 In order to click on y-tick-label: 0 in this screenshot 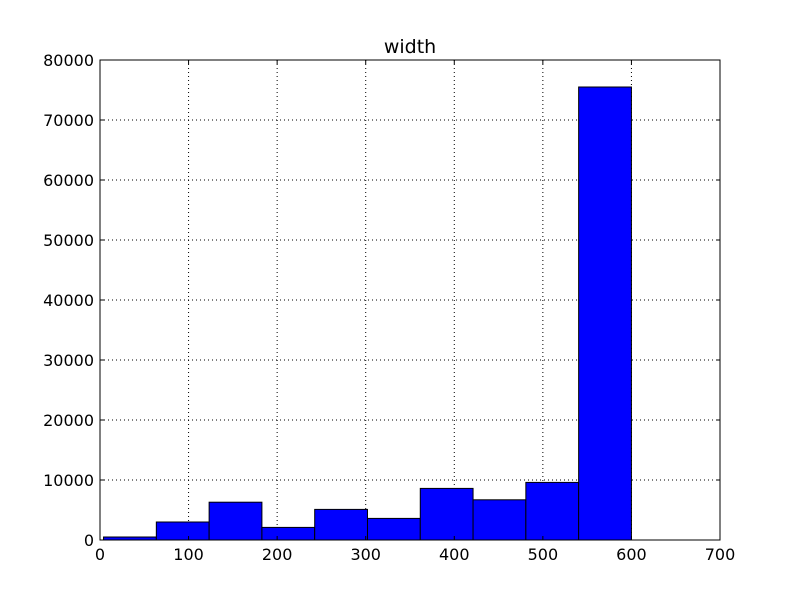, I will do `click(89, 540)`.